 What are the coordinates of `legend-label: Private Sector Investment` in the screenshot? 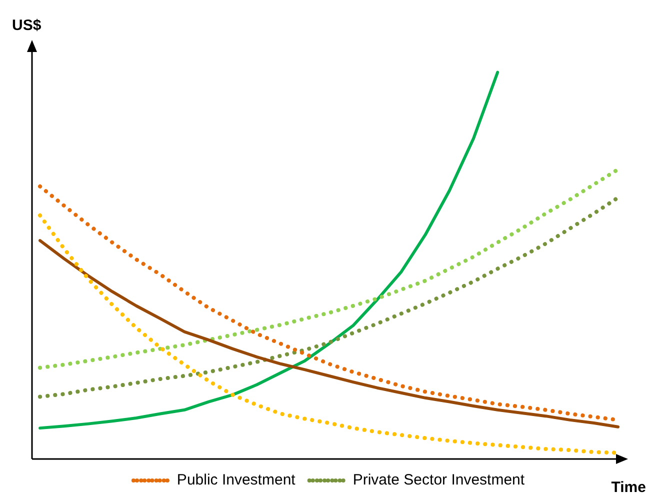 It's located at (439, 480).